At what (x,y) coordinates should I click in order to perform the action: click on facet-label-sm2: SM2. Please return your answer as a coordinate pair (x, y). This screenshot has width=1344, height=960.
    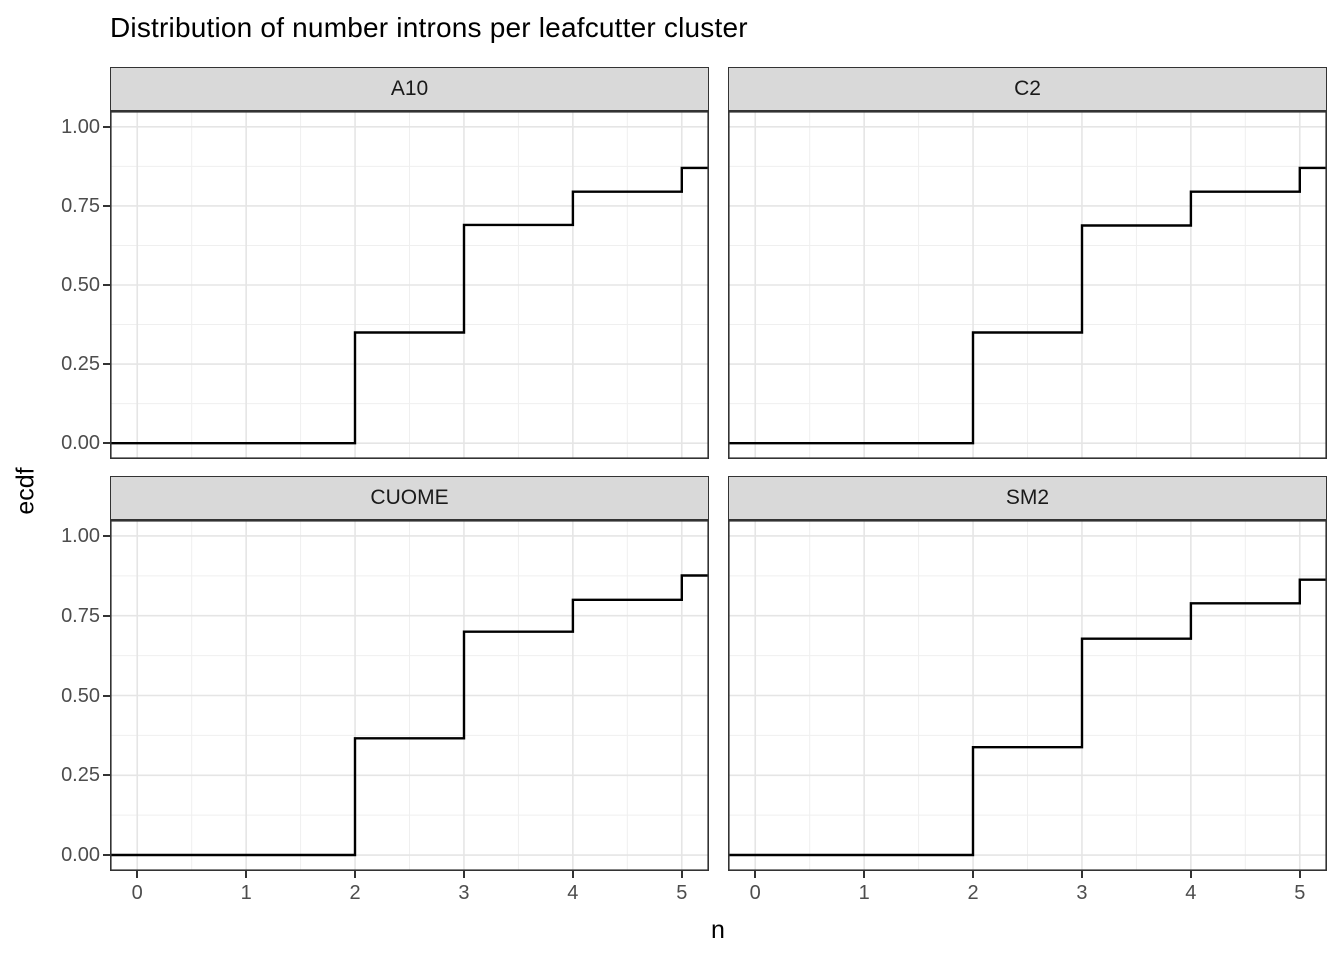
    Looking at the image, I should click on (1027, 497).